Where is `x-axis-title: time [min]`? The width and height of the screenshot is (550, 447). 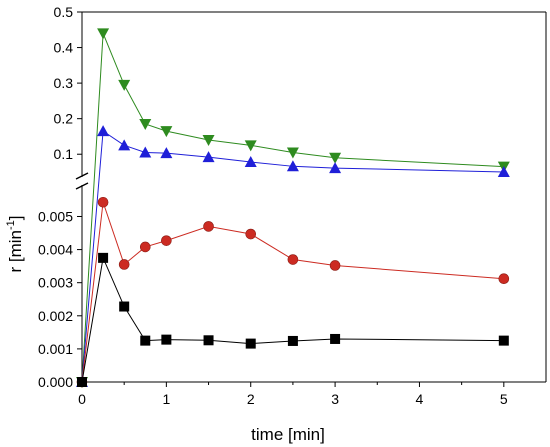
x-axis-title: time [min] is located at coordinates (288, 434).